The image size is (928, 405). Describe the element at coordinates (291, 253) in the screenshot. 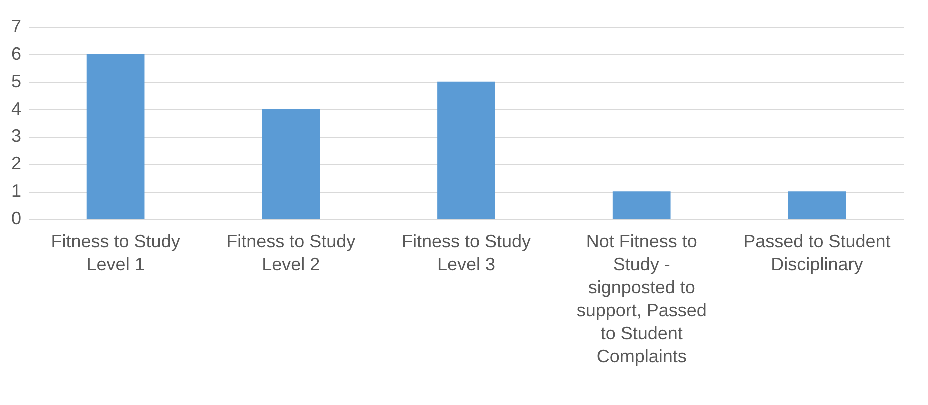

I see `x-tick-label: Fitness to Study Level 2` at that location.